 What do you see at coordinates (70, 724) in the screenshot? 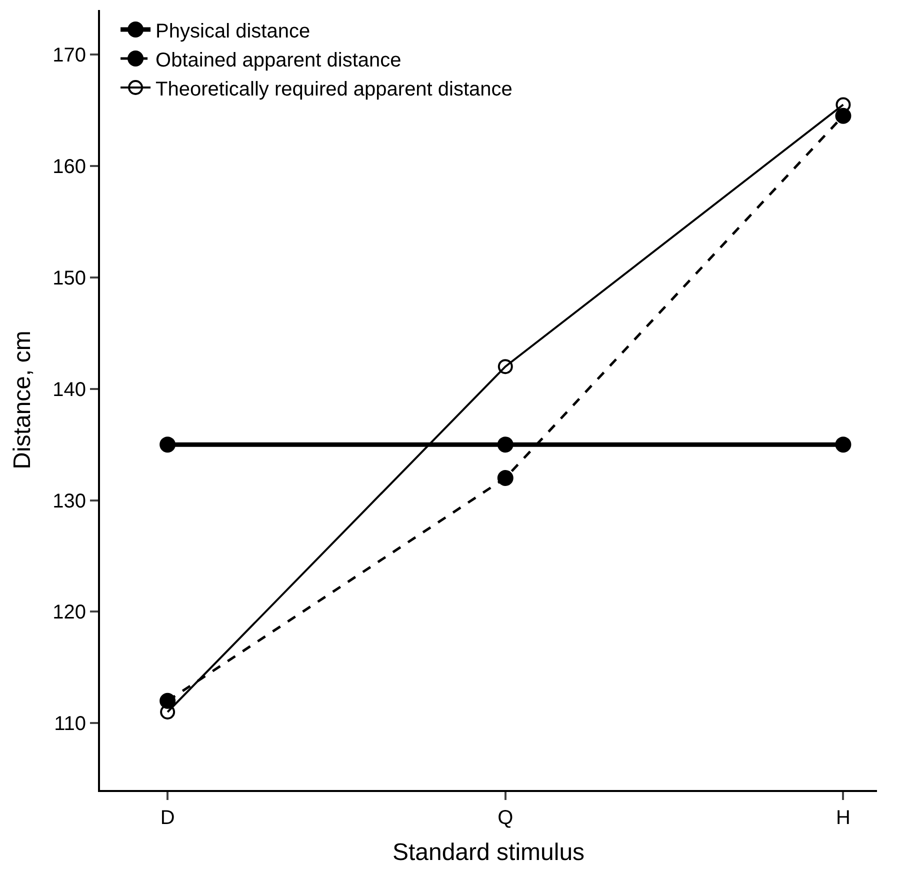
I see `y-tick-label: 110` at bounding box center [70, 724].